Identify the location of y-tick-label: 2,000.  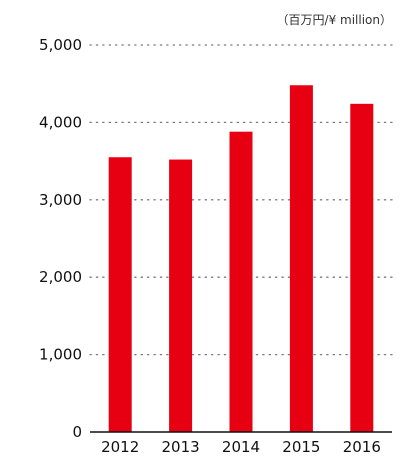
(60, 277).